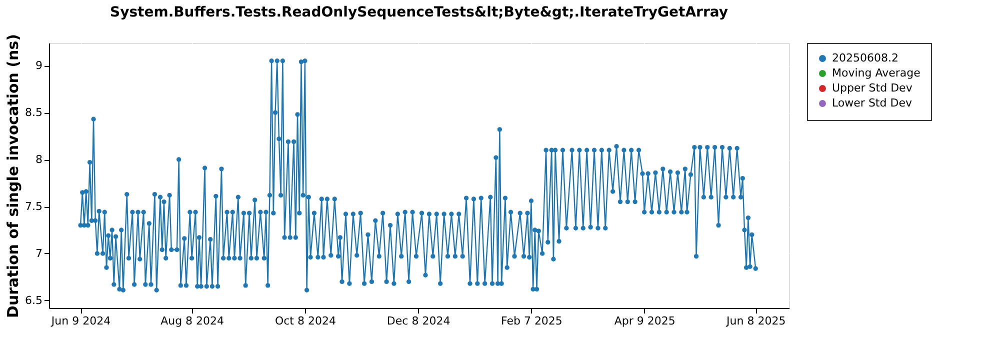  Describe the element at coordinates (39, 159) in the screenshot. I see `y-tick-label: 8` at that location.